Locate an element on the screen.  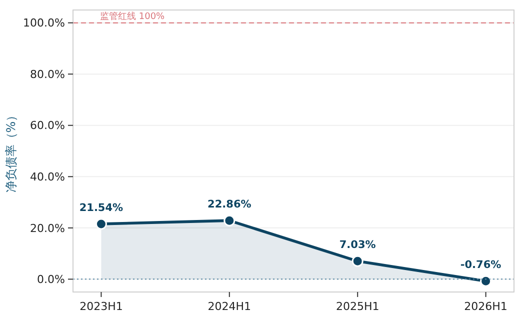
x-tick-label: 2024H1 is located at coordinates (230, 306).